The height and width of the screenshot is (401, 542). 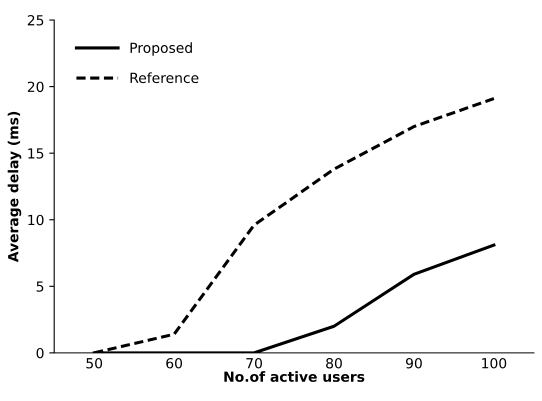 What do you see at coordinates (36, 220) in the screenshot?
I see `y-tick-label: 10` at bounding box center [36, 220].